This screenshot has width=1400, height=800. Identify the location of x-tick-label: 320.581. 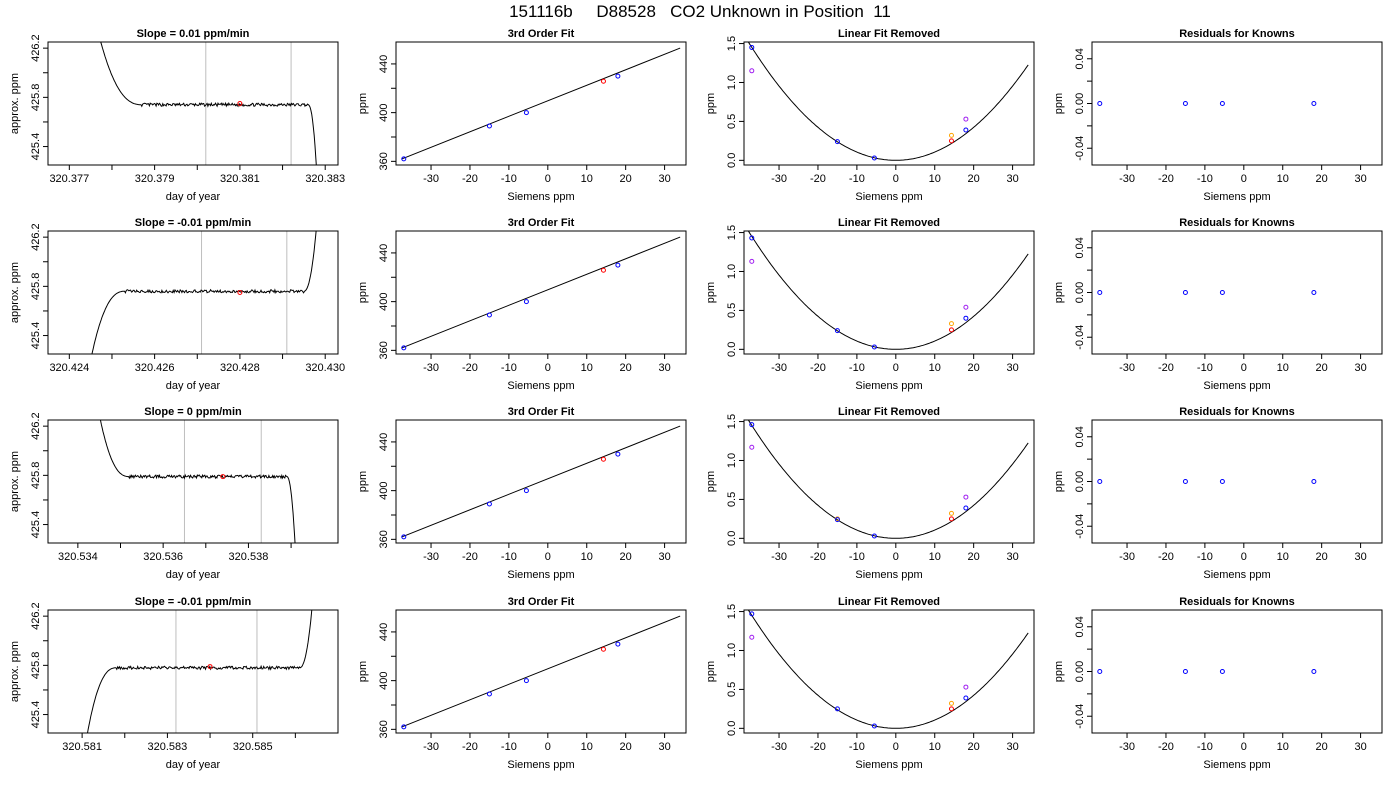
(82, 747).